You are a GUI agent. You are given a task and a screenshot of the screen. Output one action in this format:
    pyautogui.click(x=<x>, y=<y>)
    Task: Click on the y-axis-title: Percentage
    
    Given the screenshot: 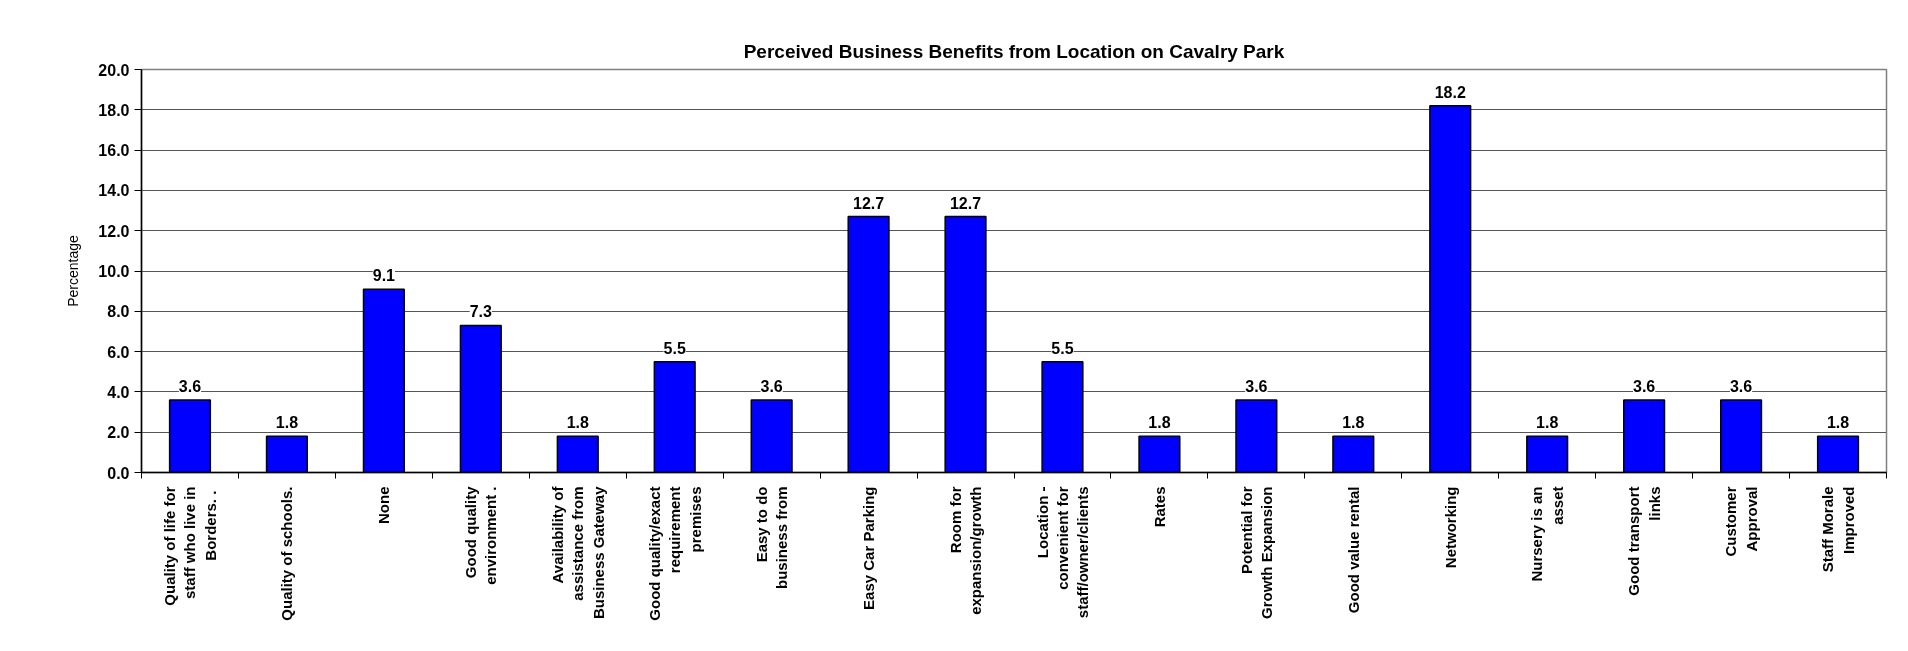 What is the action you would take?
    pyautogui.click(x=73, y=270)
    